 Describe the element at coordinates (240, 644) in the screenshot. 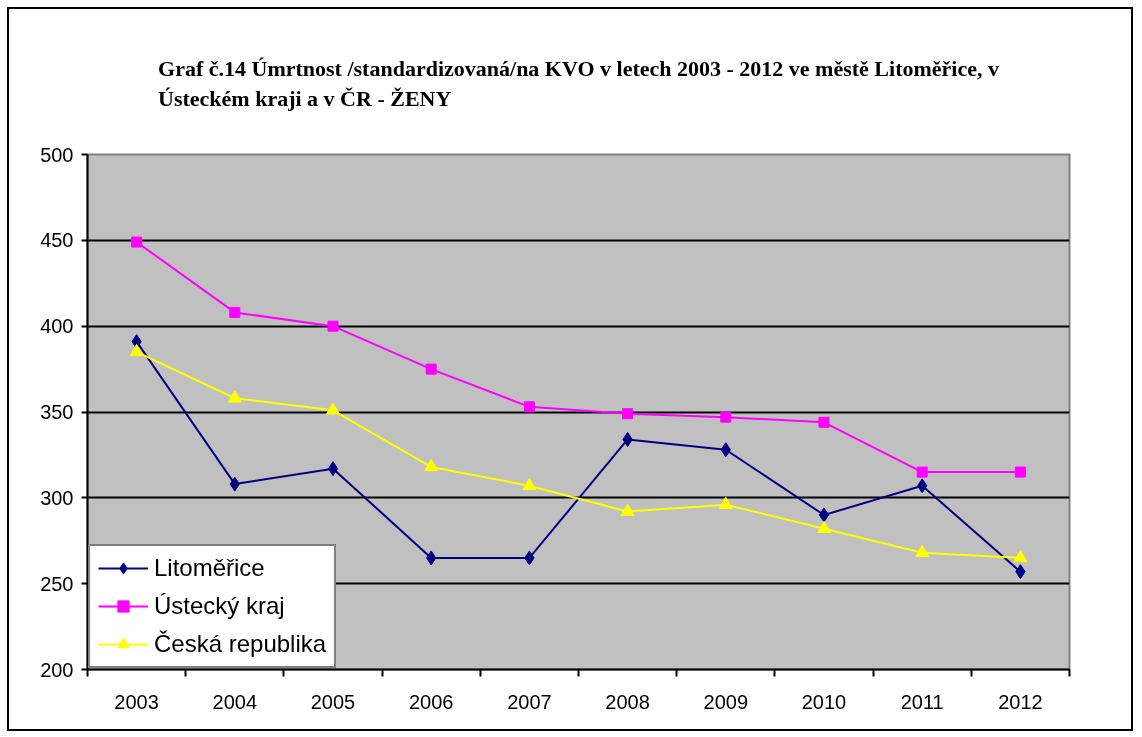

I see `legend-label: Česká republika` at that location.